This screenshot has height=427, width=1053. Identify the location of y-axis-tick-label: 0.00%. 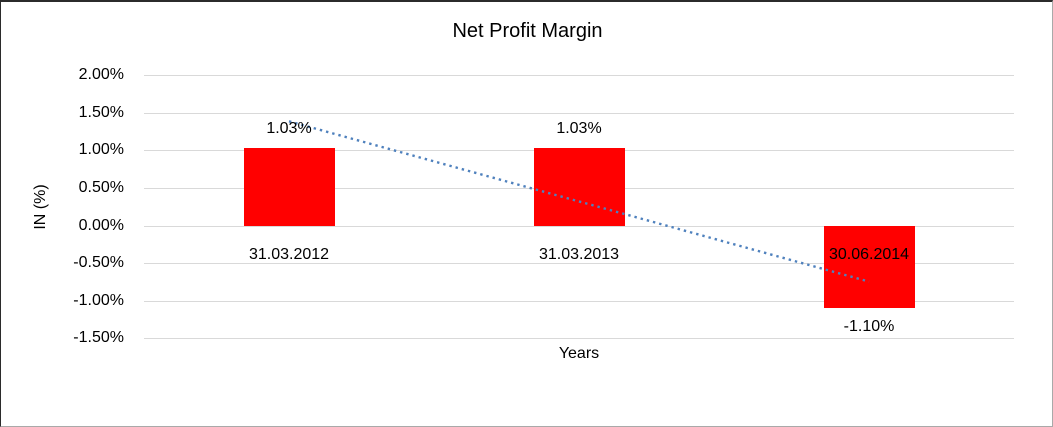
(101, 225).